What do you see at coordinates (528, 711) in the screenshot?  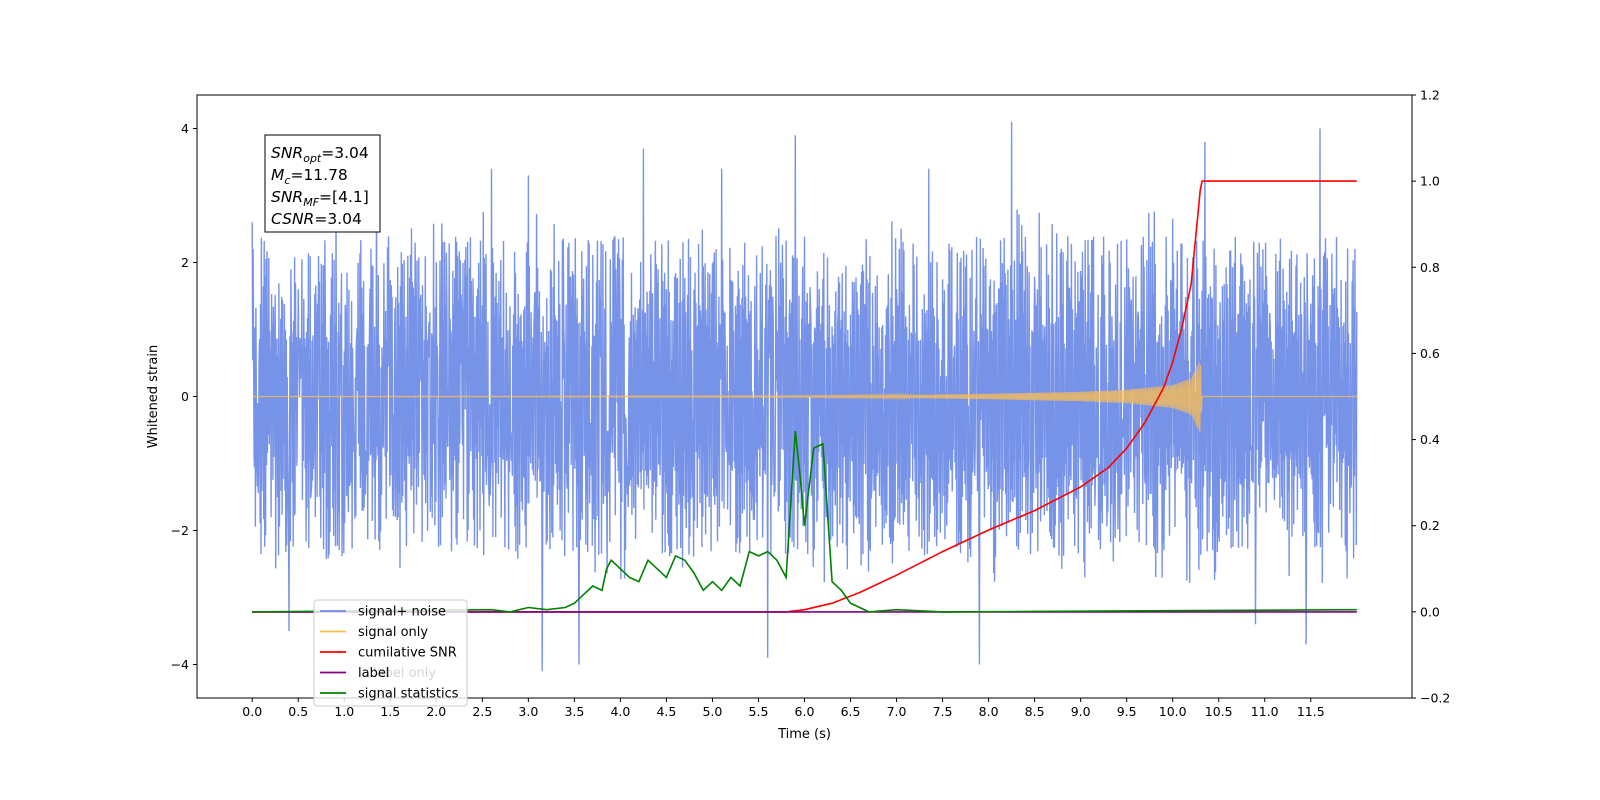 I see `x-tick-label: 3.0` at bounding box center [528, 711].